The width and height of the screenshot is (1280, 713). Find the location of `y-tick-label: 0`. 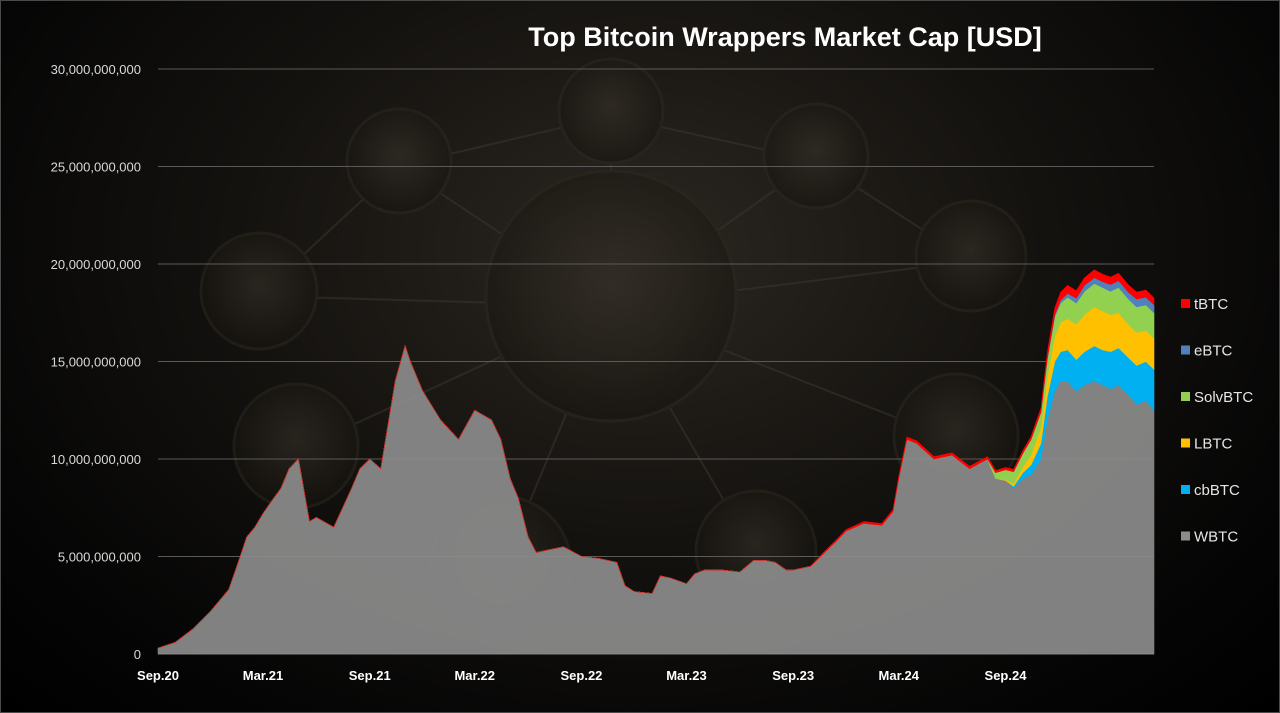

y-tick-label: 0 is located at coordinates (137, 654).